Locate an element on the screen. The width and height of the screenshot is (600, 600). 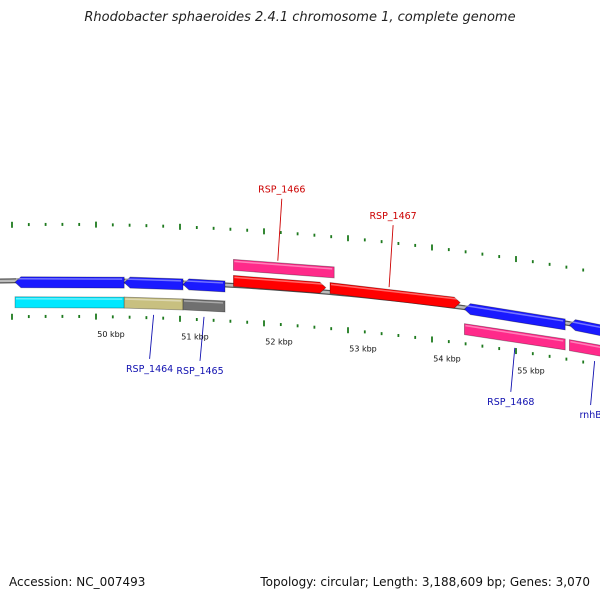
outer-tick-track is located at coordinates (298, 246).